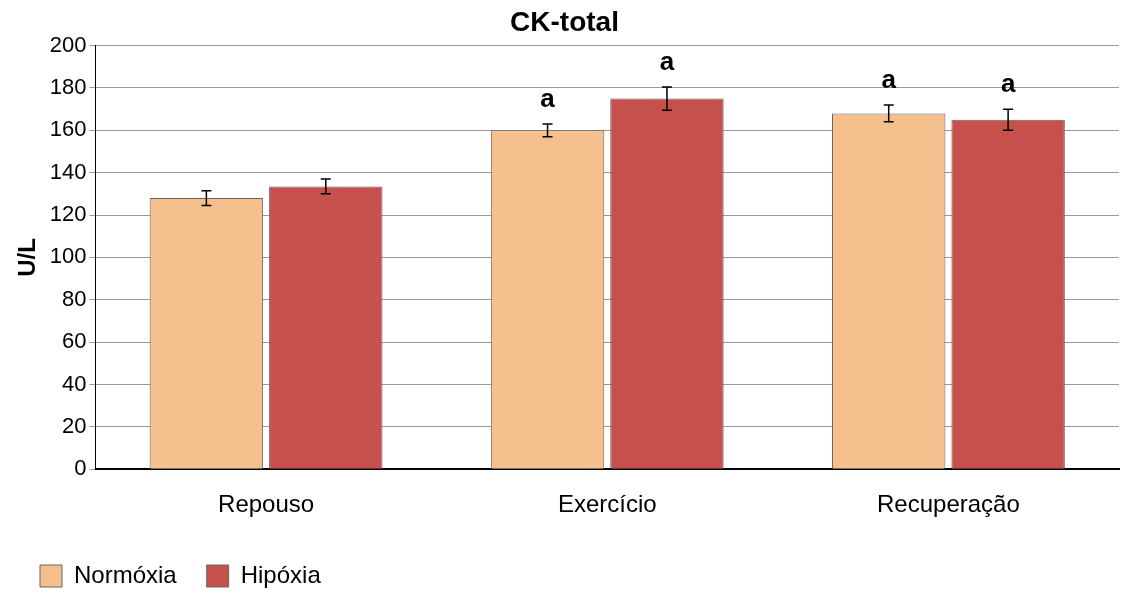 This screenshot has height=602, width=1129. What do you see at coordinates (74, 298) in the screenshot?
I see `y-tick-label: 80` at bounding box center [74, 298].